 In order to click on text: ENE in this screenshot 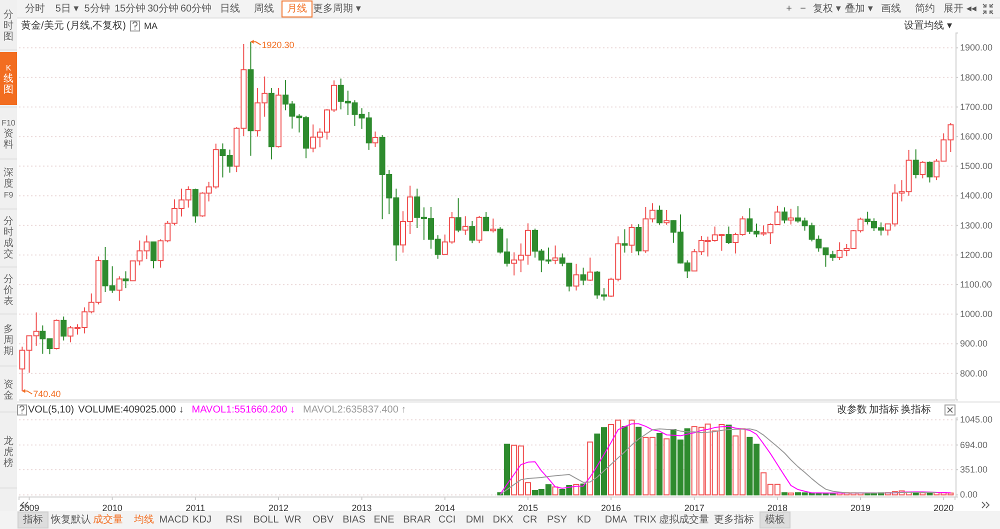, I will do `click(384, 520)`.